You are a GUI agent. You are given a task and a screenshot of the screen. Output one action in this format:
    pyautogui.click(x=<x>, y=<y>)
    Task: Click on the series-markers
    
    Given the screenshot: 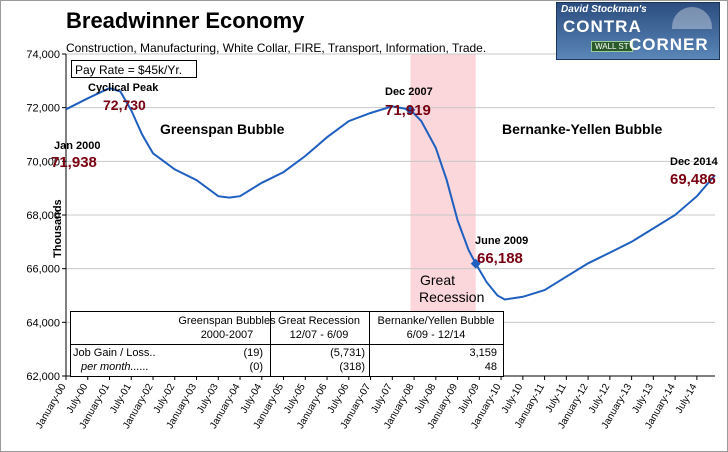 What is the action you would take?
    pyautogui.click(x=443, y=186)
    